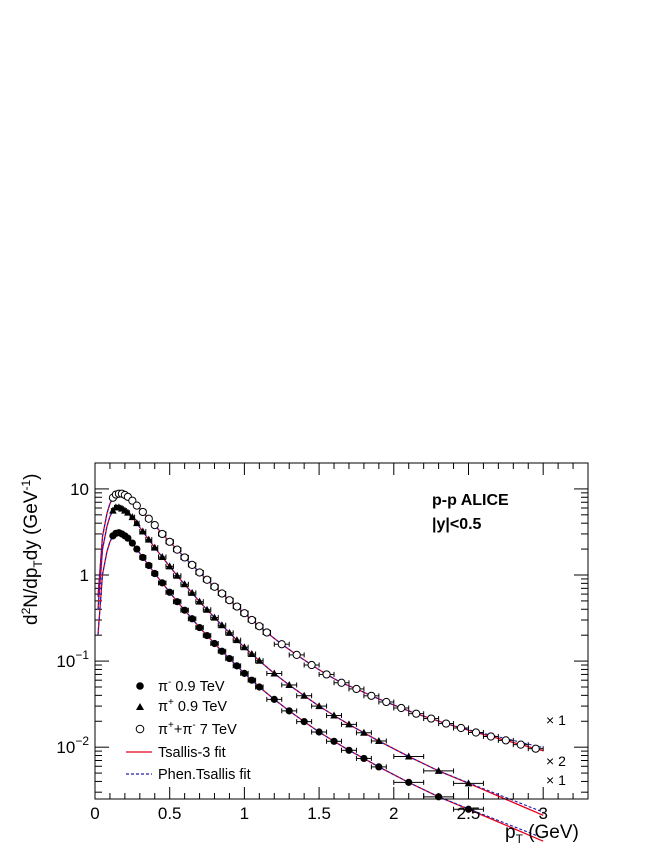 The image size is (664, 860). Describe the element at coordinates (469, 813) in the screenshot. I see `x-tick-label: 2.5` at that location.